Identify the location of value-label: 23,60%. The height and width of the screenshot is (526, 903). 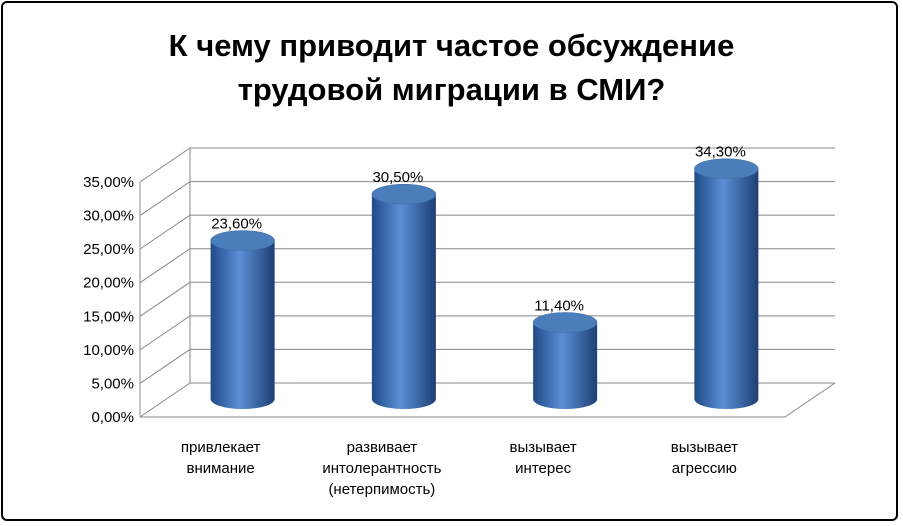
(236, 224).